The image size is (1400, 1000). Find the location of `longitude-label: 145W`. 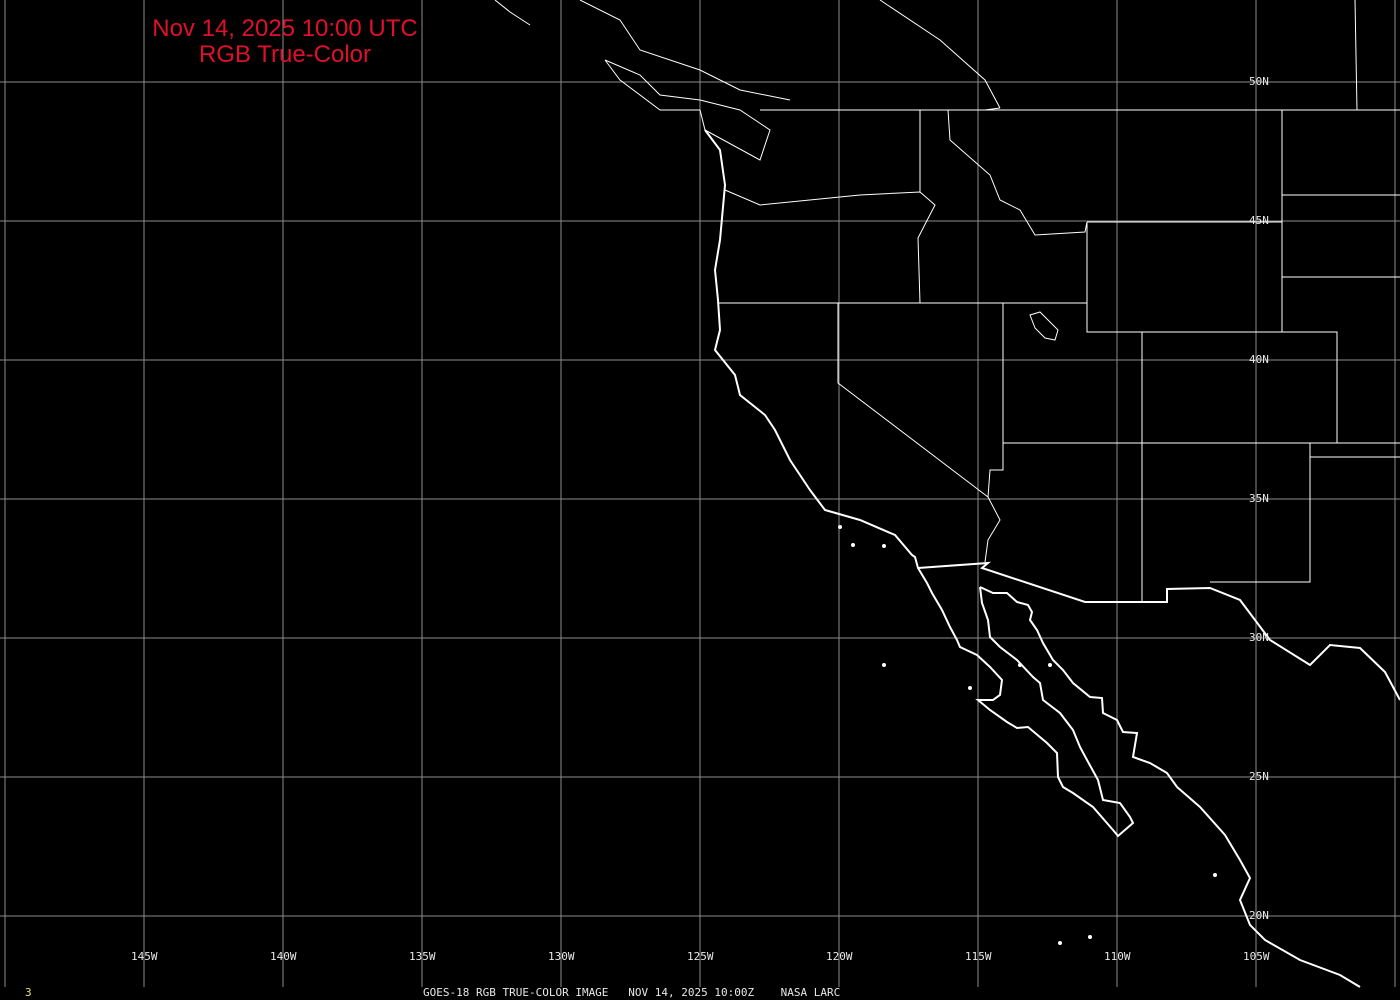

longitude-label: 145W is located at coordinates (144, 956).